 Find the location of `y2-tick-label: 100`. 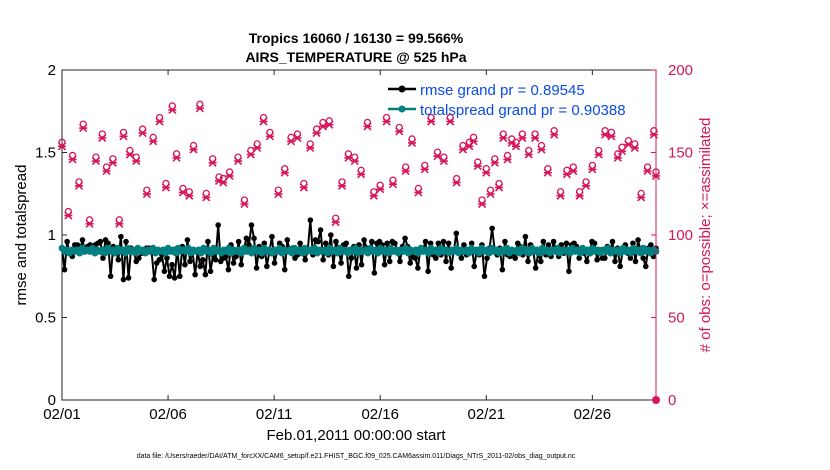

y2-tick-label: 100 is located at coordinates (680, 235).